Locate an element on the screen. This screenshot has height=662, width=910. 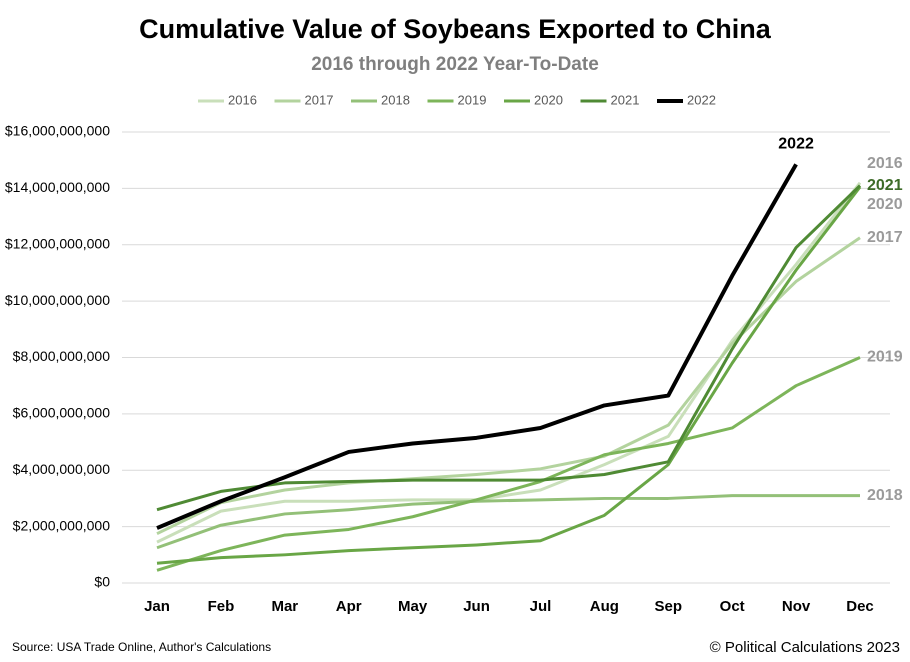
series-end-label: 2018 is located at coordinates (885, 495).